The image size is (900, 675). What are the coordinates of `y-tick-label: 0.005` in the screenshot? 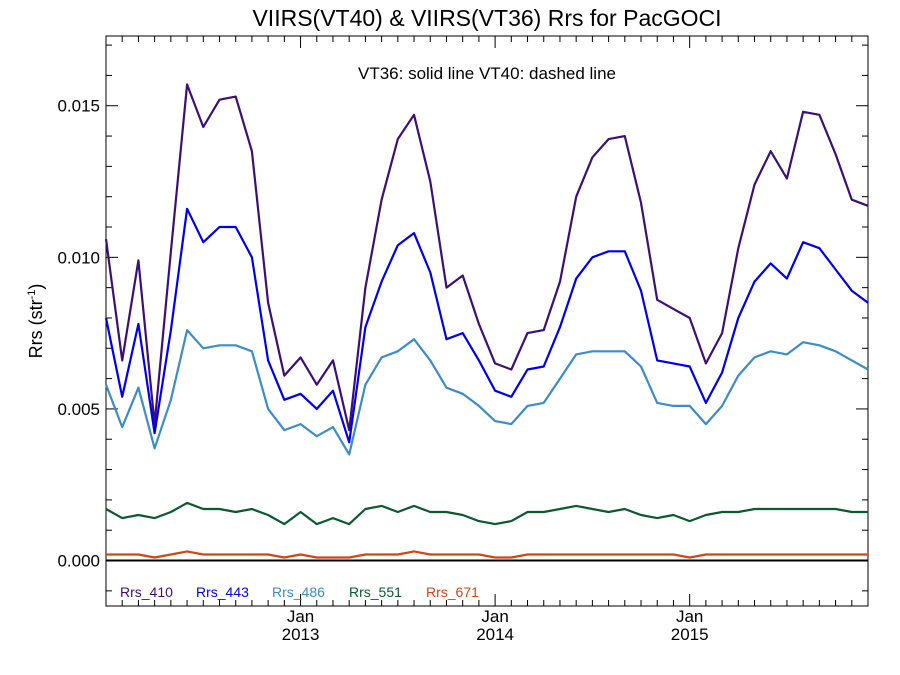 It's located at (78, 409).